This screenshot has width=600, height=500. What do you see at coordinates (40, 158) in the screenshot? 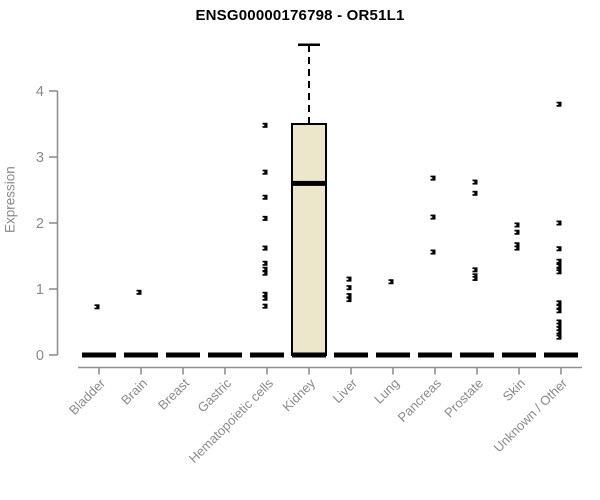
I see `y-tick-label: 3` at bounding box center [40, 158].